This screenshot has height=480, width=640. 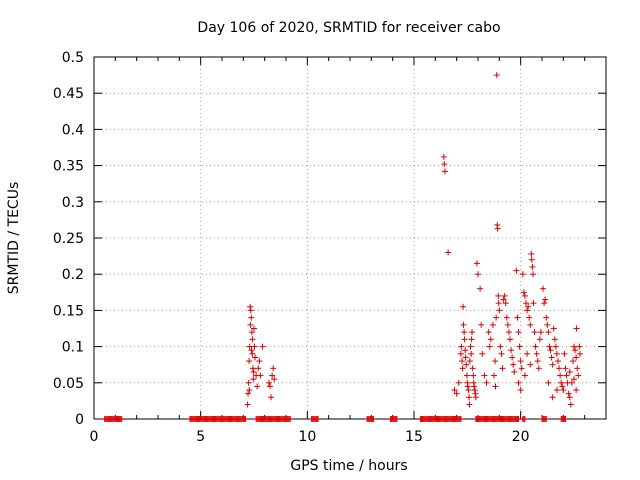 I want to click on y-tick-label: 0.25, so click(x=68, y=239).